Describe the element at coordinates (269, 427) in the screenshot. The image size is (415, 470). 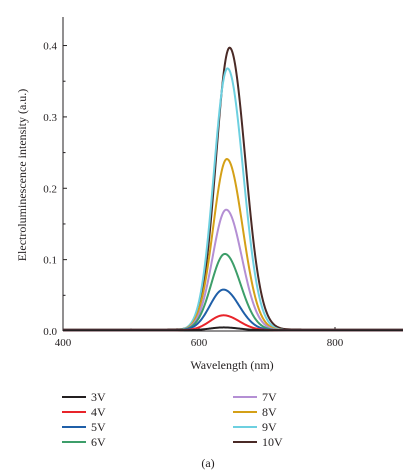
I see `legend-label: 9V` at that location.